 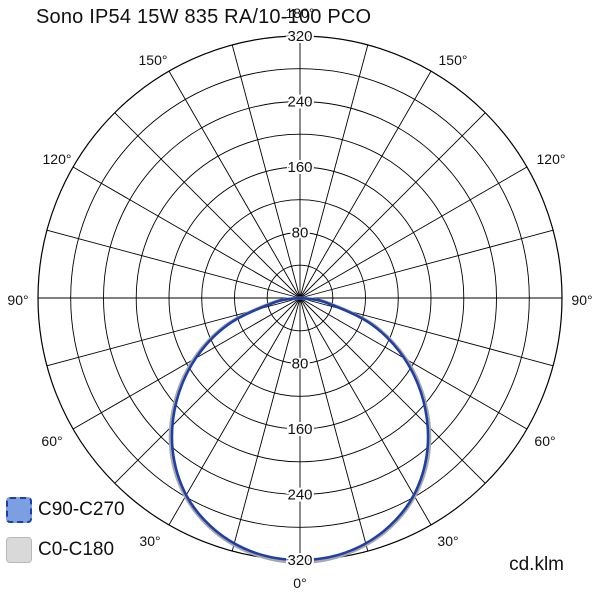 What do you see at coordinates (76, 549) in the screenshot?
I see `legend-label: C0-C180` at bounding box center [76, 549].